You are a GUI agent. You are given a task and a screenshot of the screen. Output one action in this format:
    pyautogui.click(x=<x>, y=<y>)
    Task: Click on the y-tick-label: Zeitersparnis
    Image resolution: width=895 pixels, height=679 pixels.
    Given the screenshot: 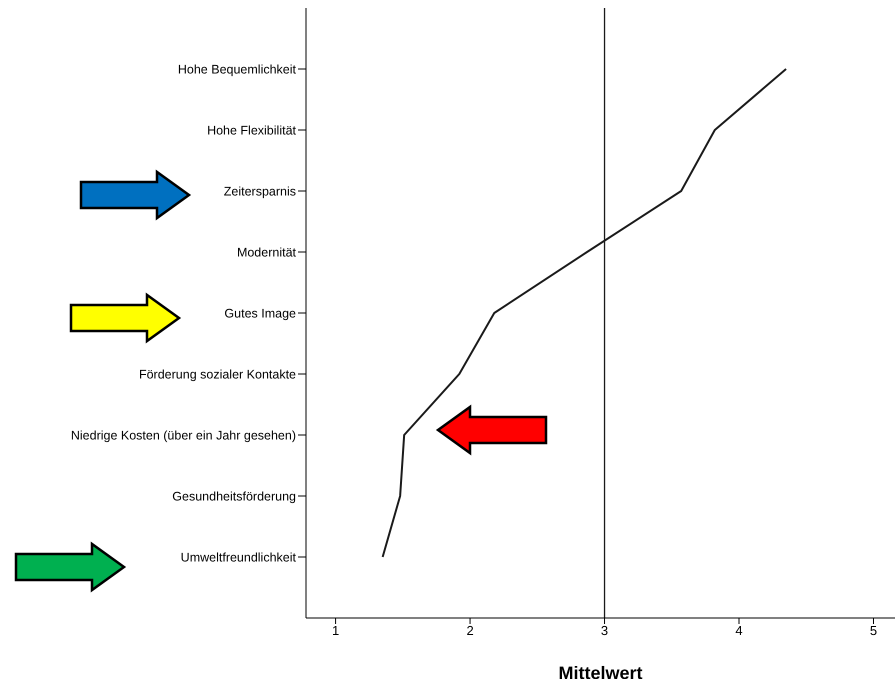 What is the action you would take?
    pyautogui.click(x=260, y=191)
    